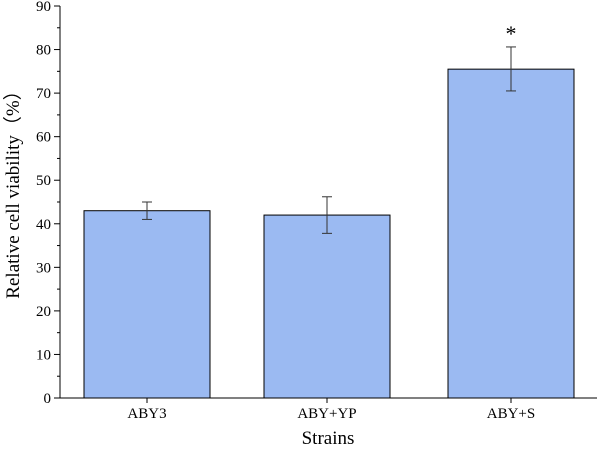 The height and width of the screenshot is (452, 597). What do you see at coordinates (43, 355) in the screenshot?
I see `y-tick-label: 10` at bounding box center [43, 355].